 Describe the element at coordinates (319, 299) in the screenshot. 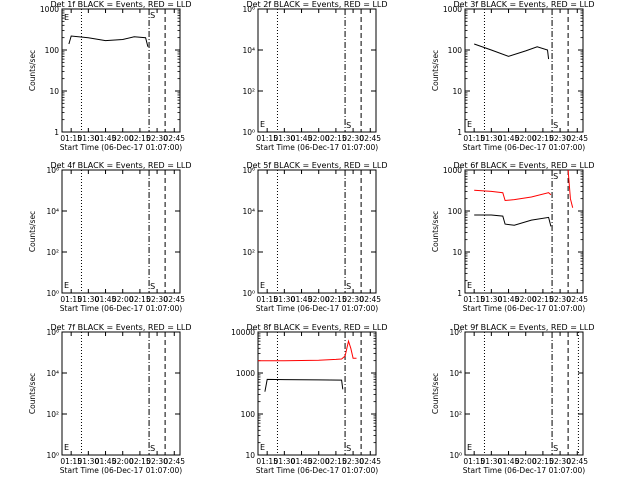

I see `panel-5-xtick-label-3: 02:00` at that location.